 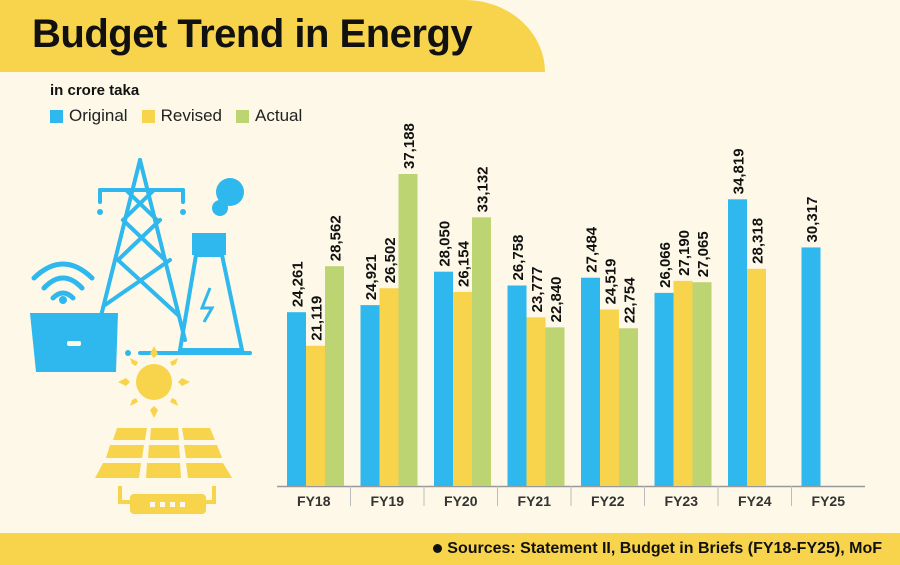 I want to click on data-label: 26,154, so click(x=464, y=263).